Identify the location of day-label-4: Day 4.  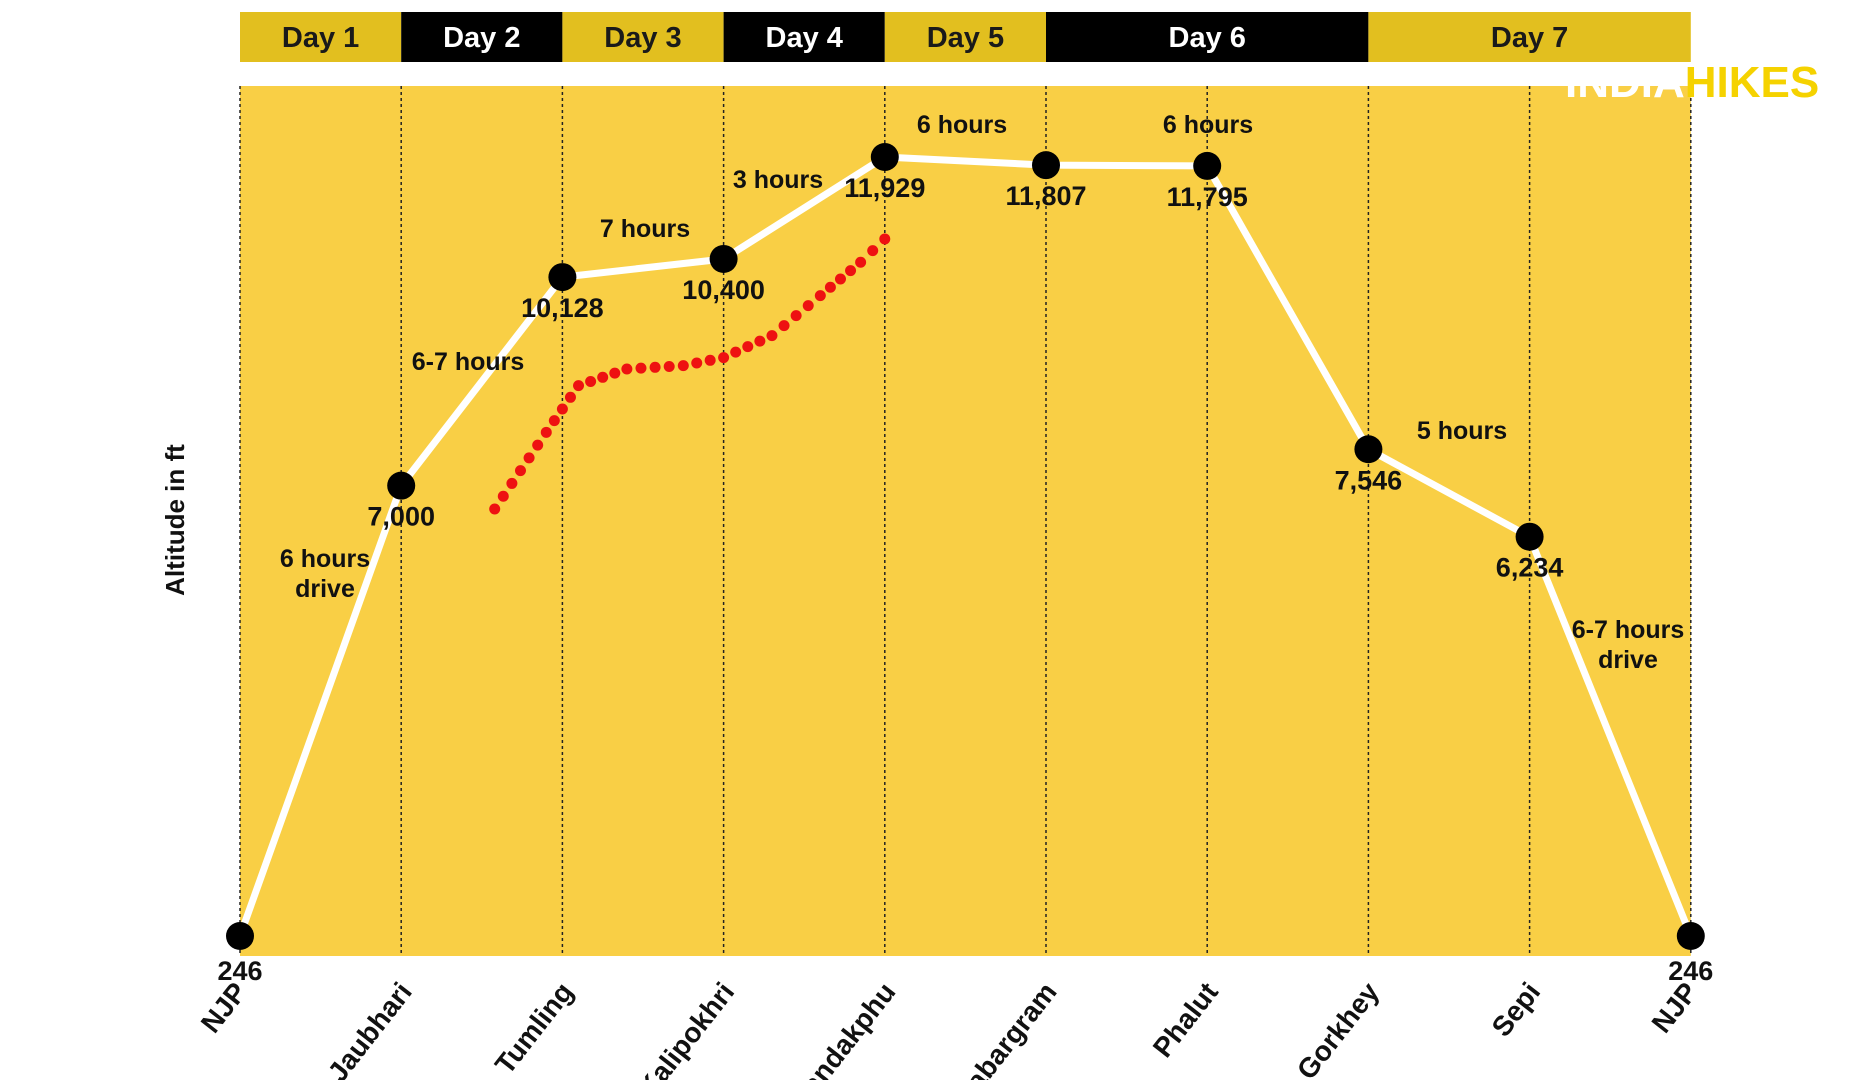
(804, 38).